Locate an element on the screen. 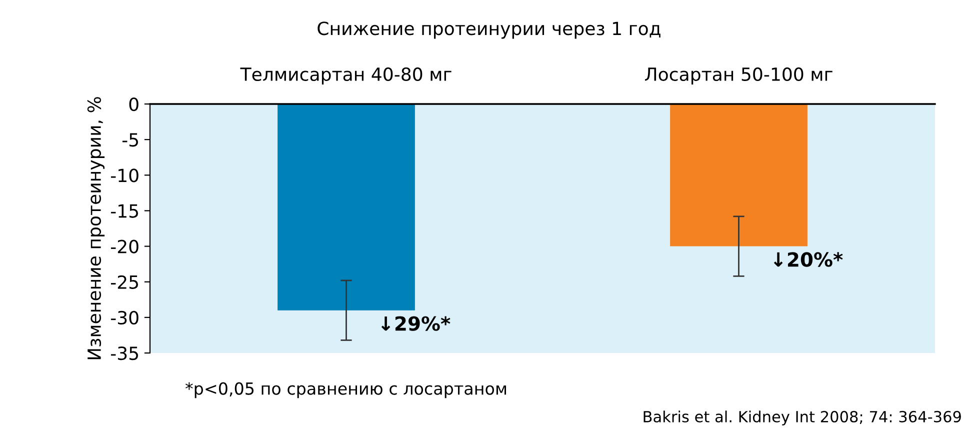 The width and height of the screenshot is (978, 441). text: *p<0,05 по сравнению с лосартаном is located at coordinates (345, 390).